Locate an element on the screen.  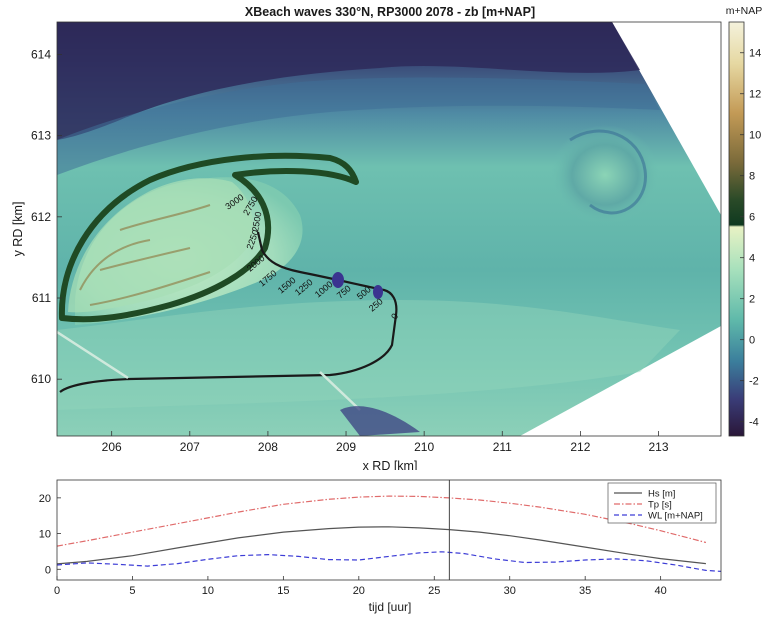
x-tick-label: 206 is located at coordinates (112, 447).